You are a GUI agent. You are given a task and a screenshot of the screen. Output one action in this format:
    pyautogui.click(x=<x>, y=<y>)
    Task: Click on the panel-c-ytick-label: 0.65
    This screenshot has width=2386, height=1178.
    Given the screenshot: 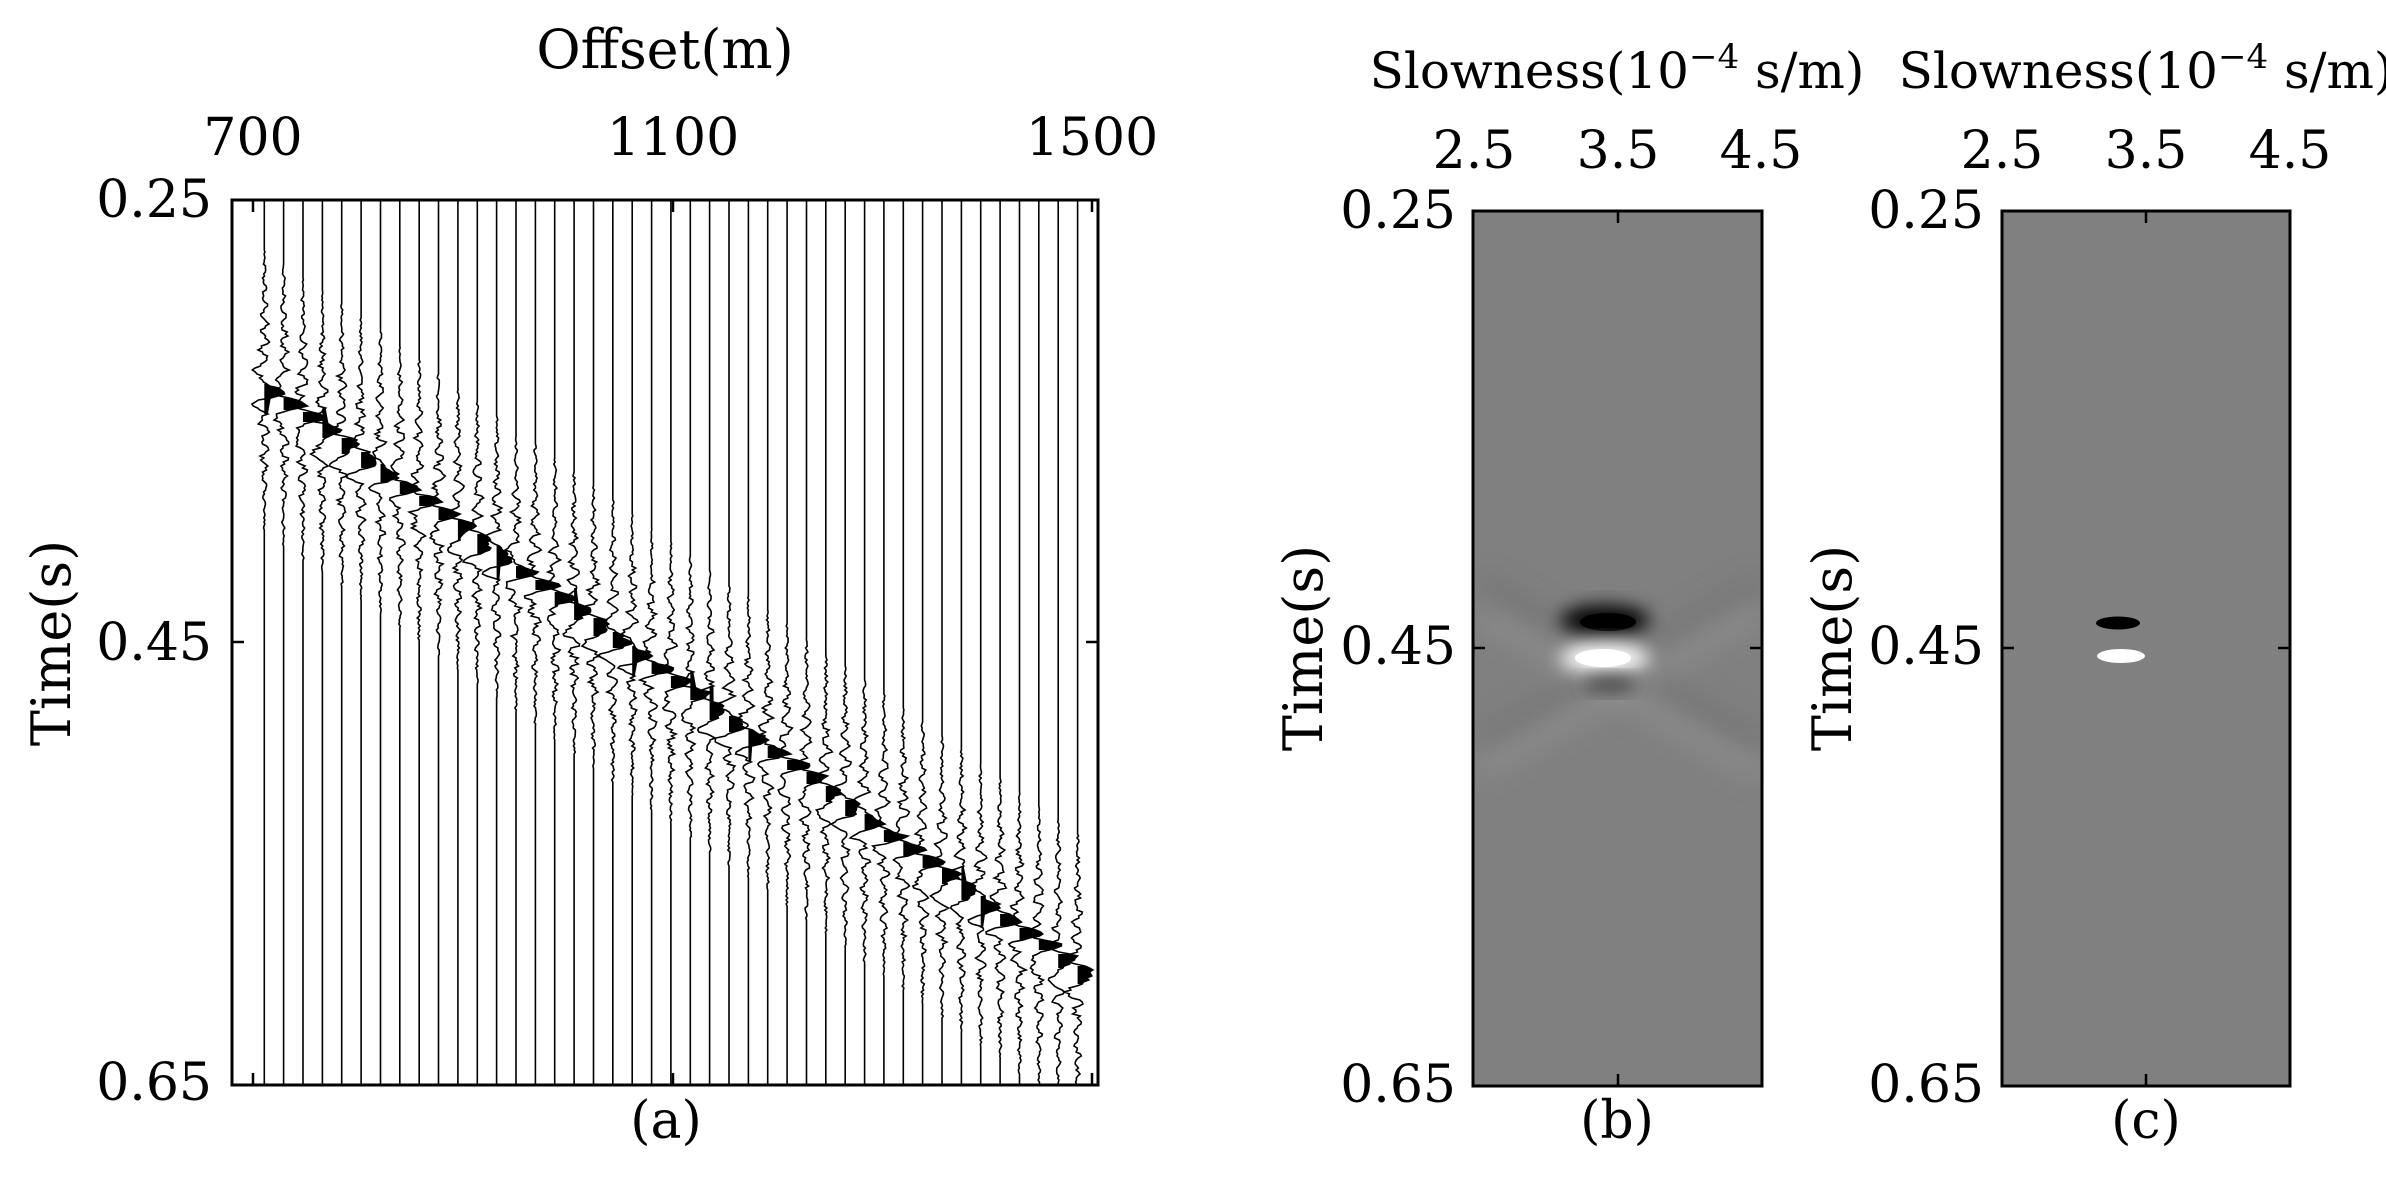 What is the action you would take?
    pyautogui.click(x=1926, y=1085)
    